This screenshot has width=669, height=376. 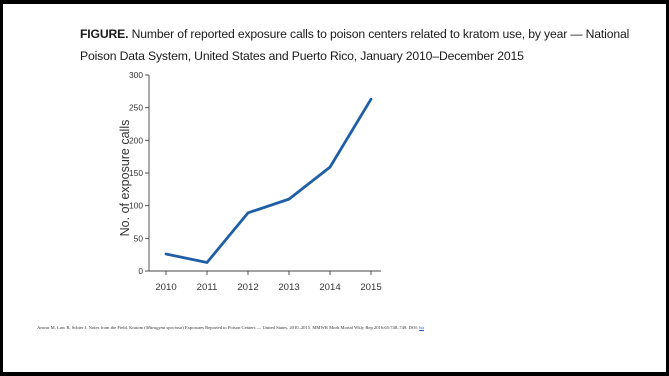 What do you see at coordinates (288, 287) in the screenshot?
I see `x-tick-label-2013: 2013` at bounding box center [288, 287].